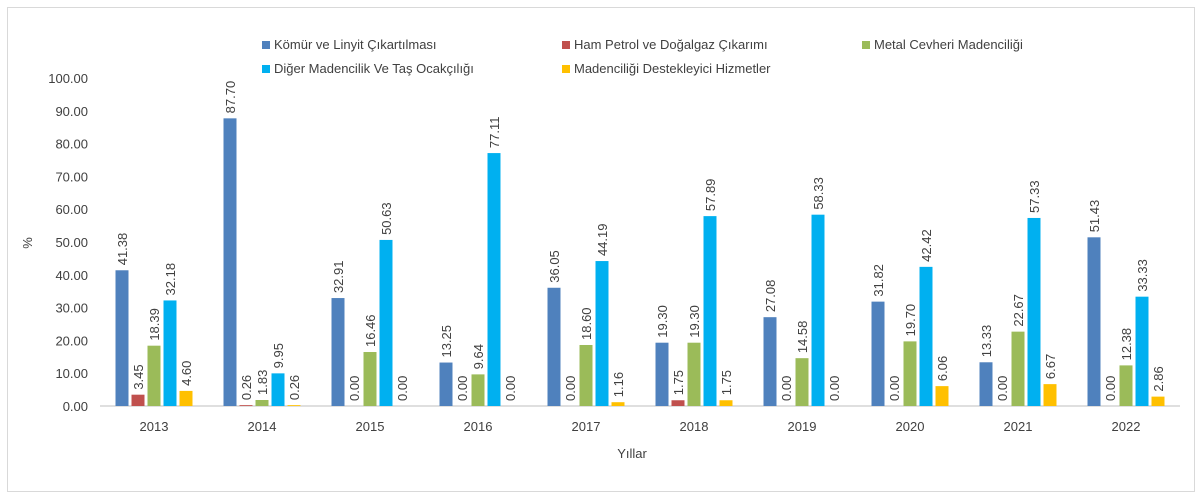  What do you see at coordinates (355, 44) in the screenshot?
I see `legend-label: Kömür ve Linyit Çıkartılması` at bounding box center [355, 44].